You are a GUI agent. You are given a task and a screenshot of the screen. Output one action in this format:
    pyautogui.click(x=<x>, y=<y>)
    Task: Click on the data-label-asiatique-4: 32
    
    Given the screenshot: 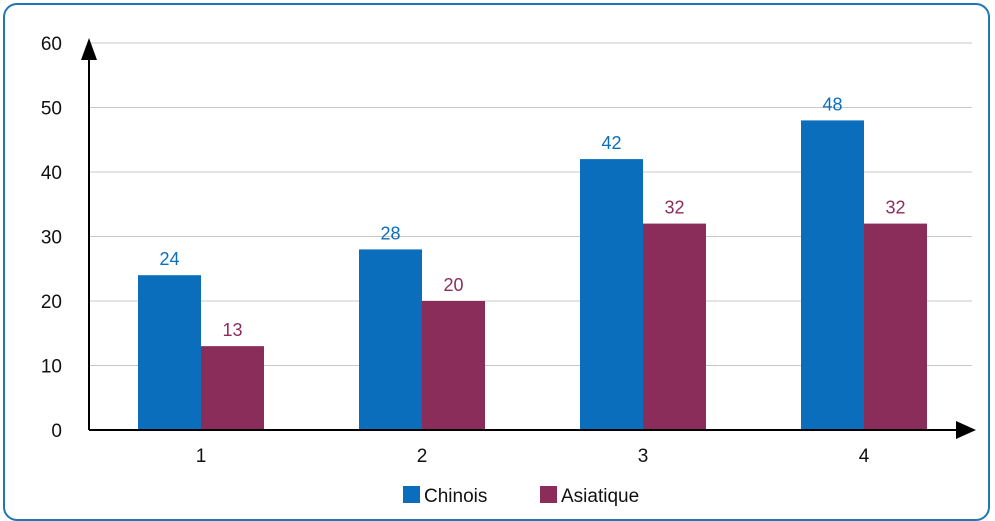 What is the action you would take?
    pyautogui.click(x=895, y=208)
    